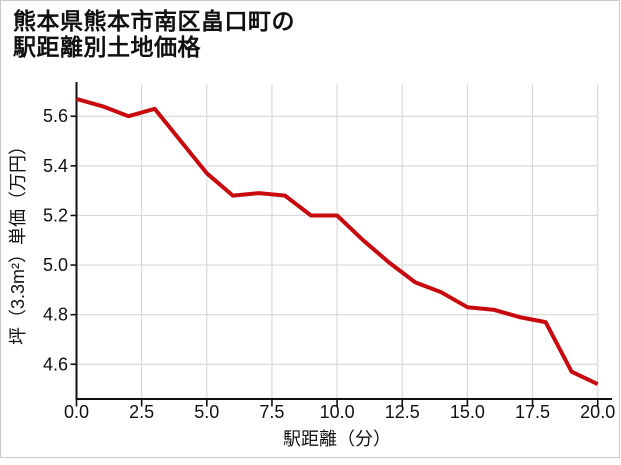 Image resolution: width=621 pixels, height=465 pixels. Describe the element at coordinates (55, 265) in the screenshot. I see `y-tick-label: 5.0` at that location.